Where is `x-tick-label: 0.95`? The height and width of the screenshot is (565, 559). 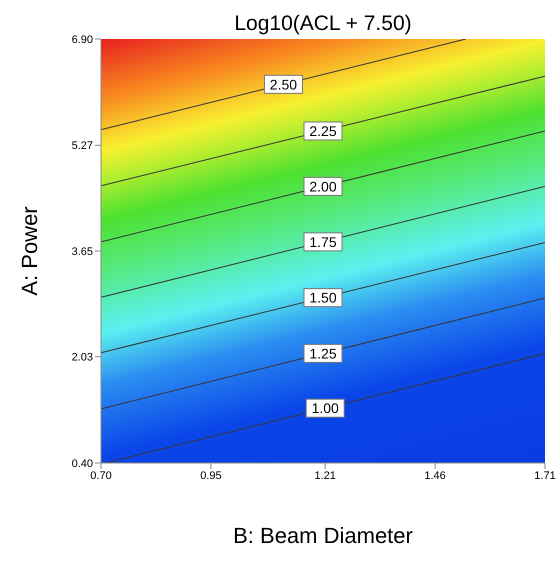
x-tick-label: 0.95 is located at coordinates (211, 476).